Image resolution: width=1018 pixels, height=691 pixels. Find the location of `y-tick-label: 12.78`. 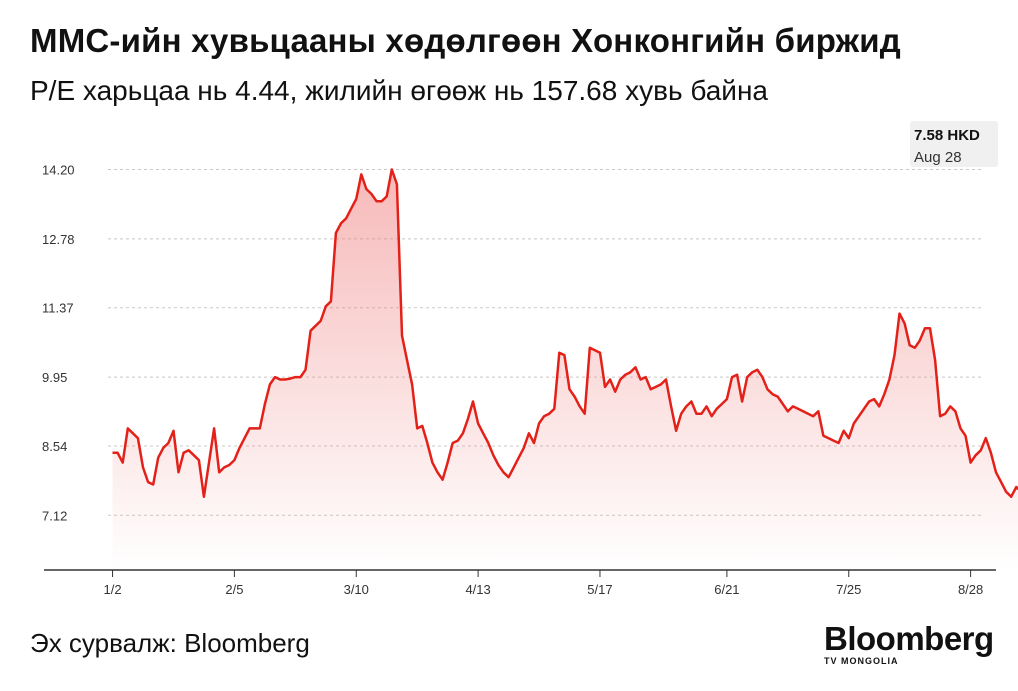

y-tick-label: 12.78 is located at coordinates (58, 239).